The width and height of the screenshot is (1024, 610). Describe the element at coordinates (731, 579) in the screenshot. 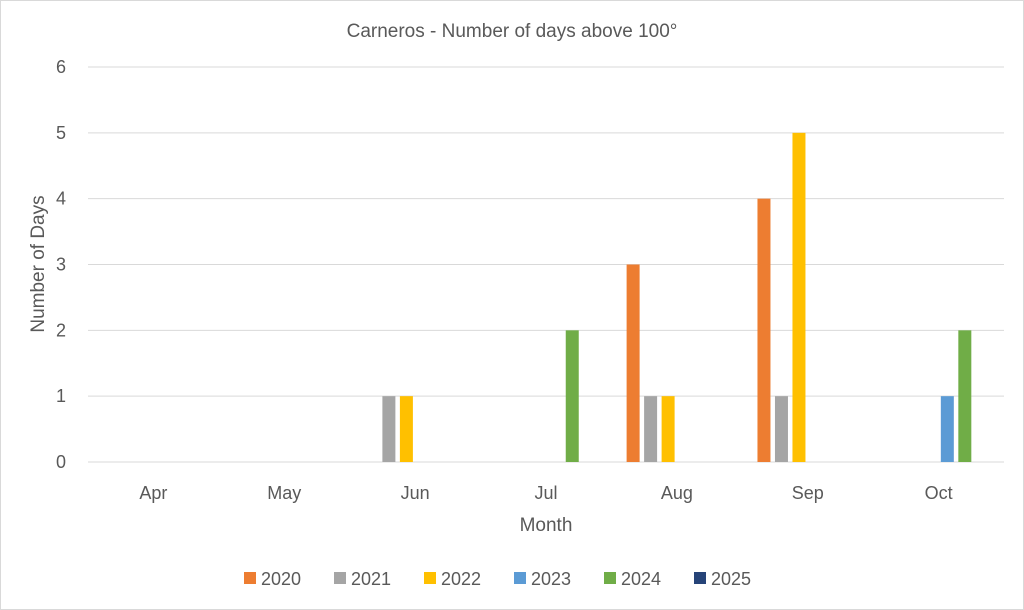

I see `legend-label-2025: 2025` at that location.